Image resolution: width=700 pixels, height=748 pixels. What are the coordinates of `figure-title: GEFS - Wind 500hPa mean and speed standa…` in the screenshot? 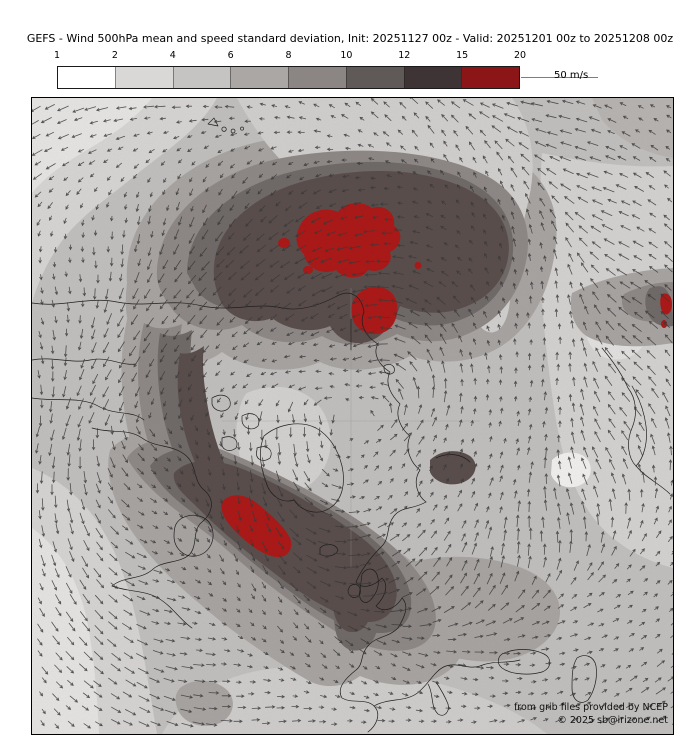 It's located at (350, 38).